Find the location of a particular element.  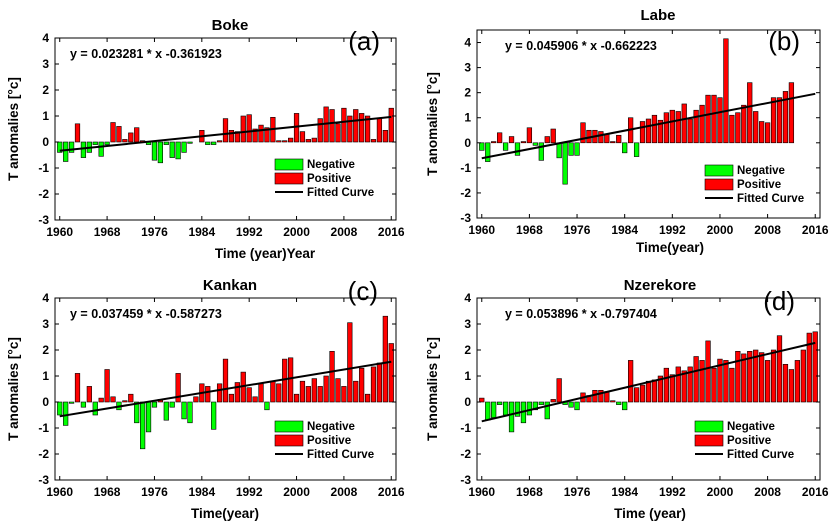

legend-label: Negative is located at coordinates (331, 165).